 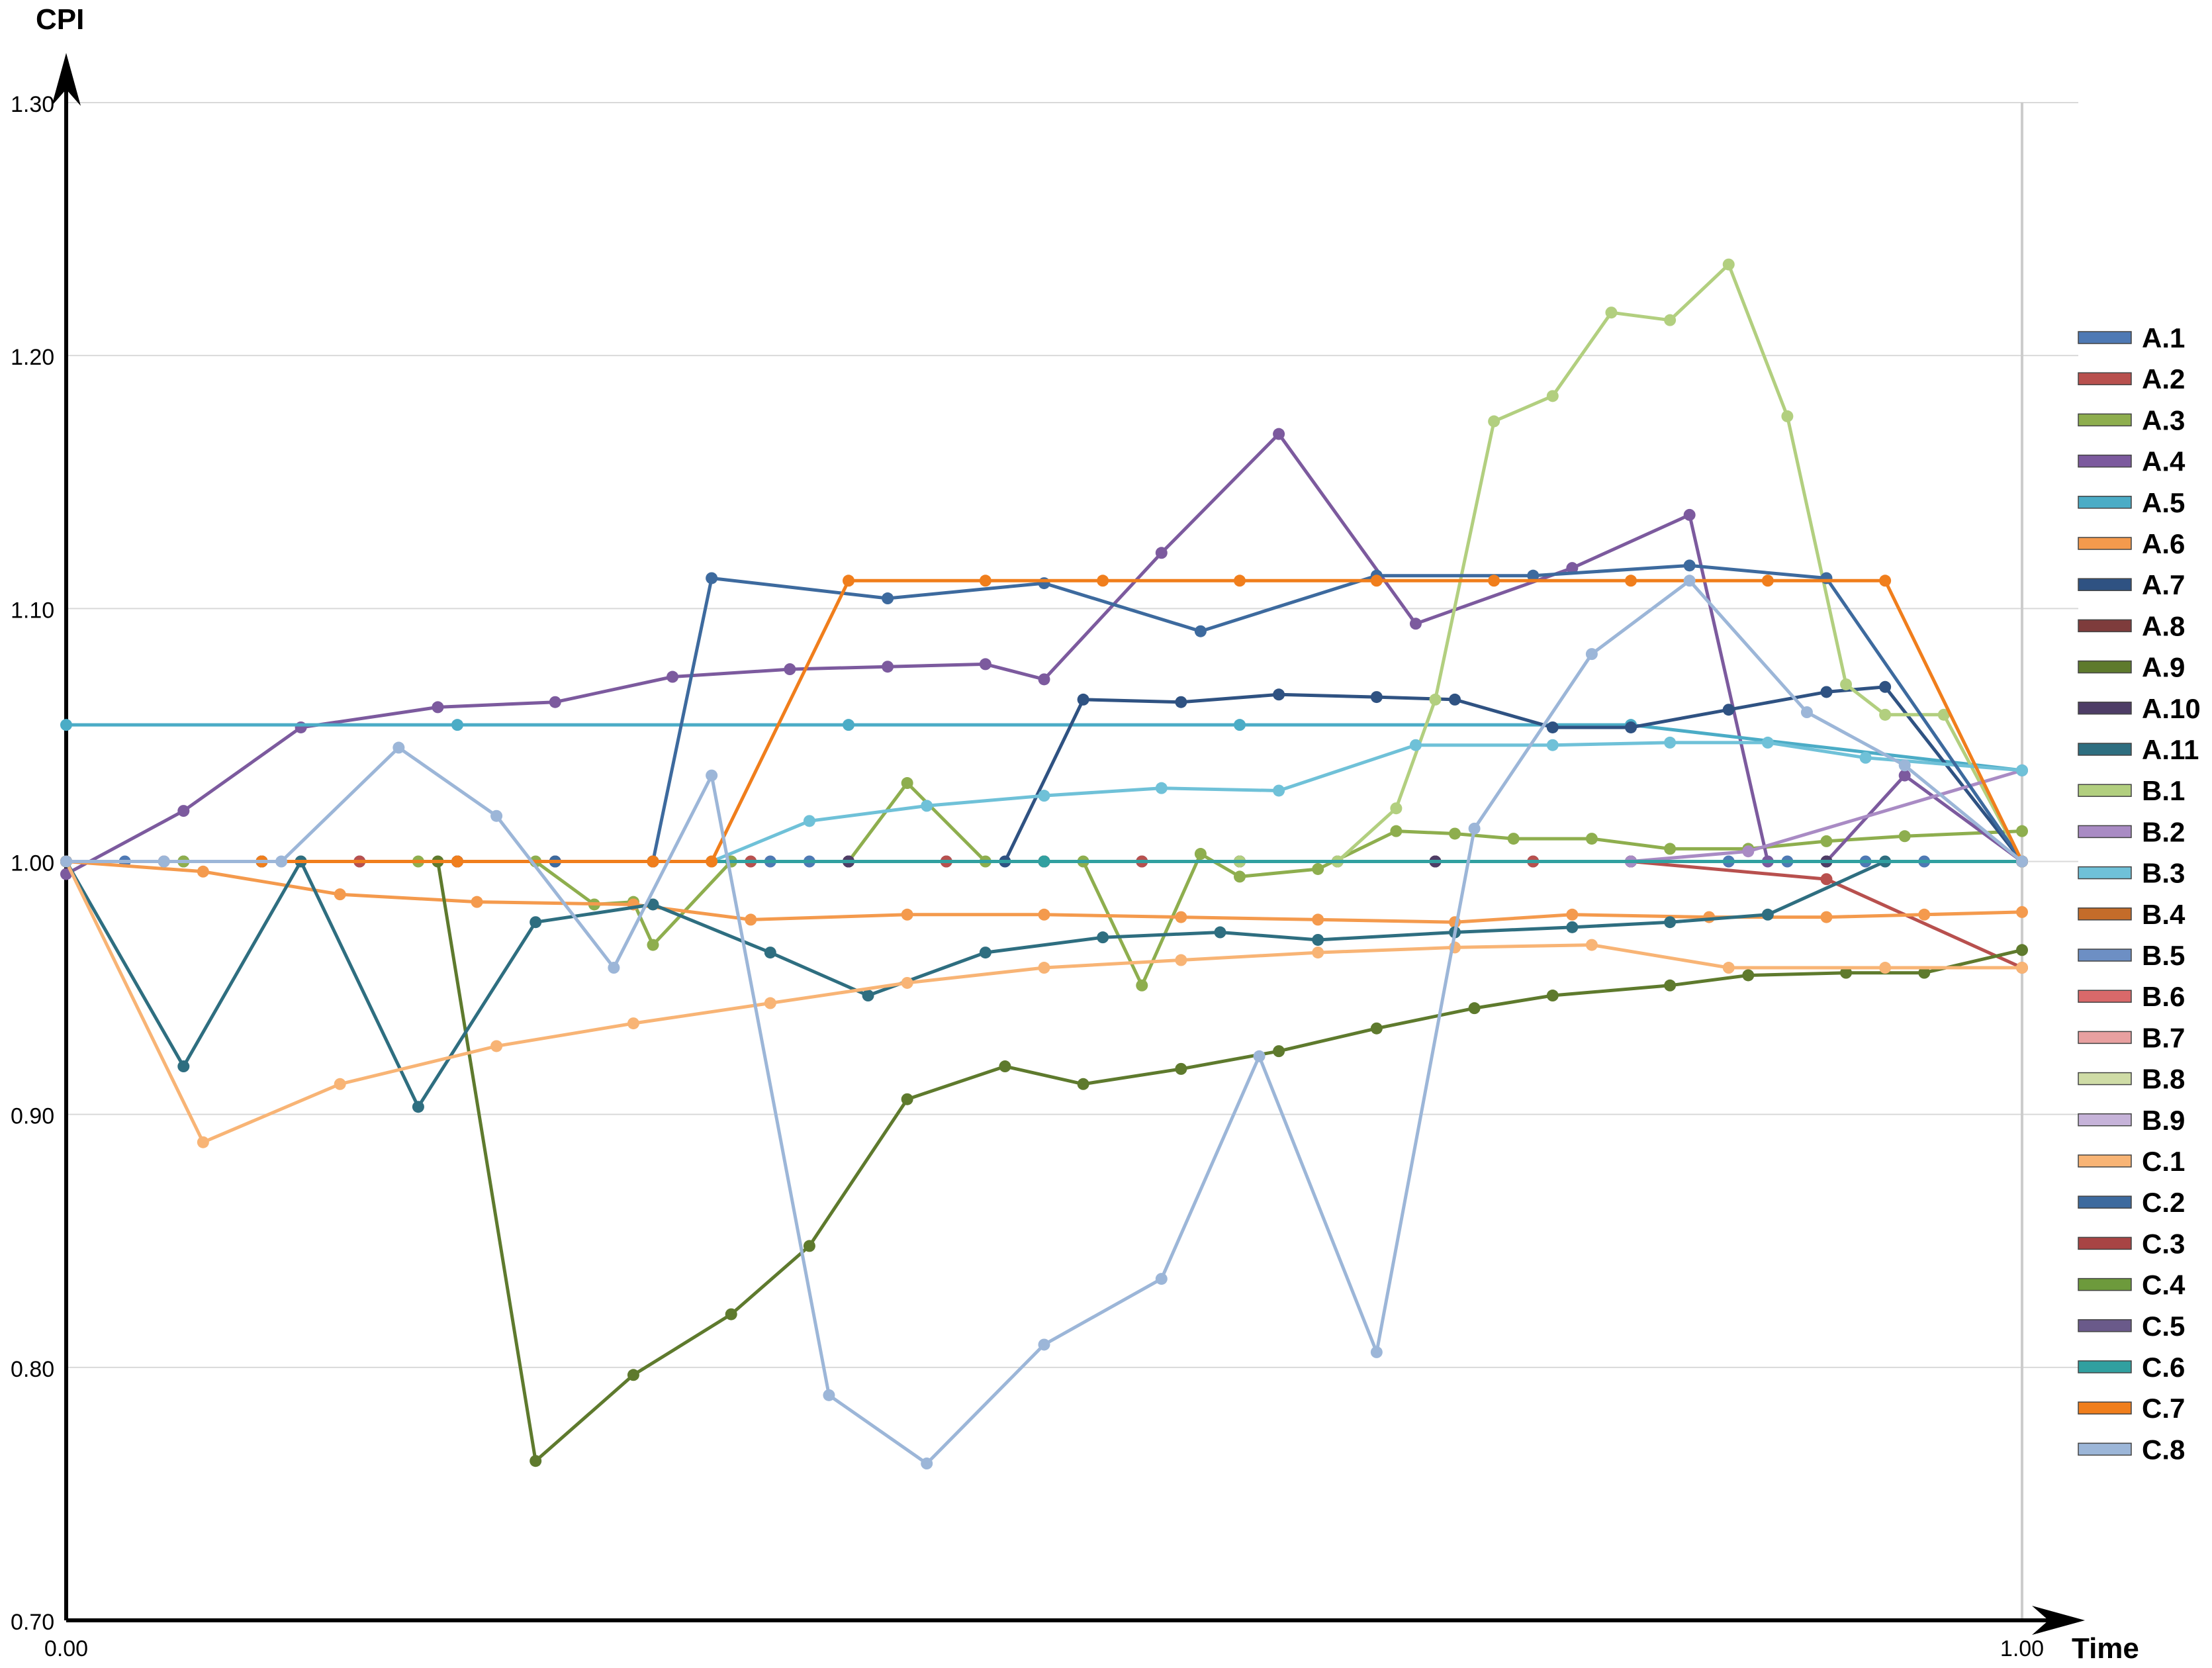 I want to click on legend-label: A.3, so click(x=2163, y=420).